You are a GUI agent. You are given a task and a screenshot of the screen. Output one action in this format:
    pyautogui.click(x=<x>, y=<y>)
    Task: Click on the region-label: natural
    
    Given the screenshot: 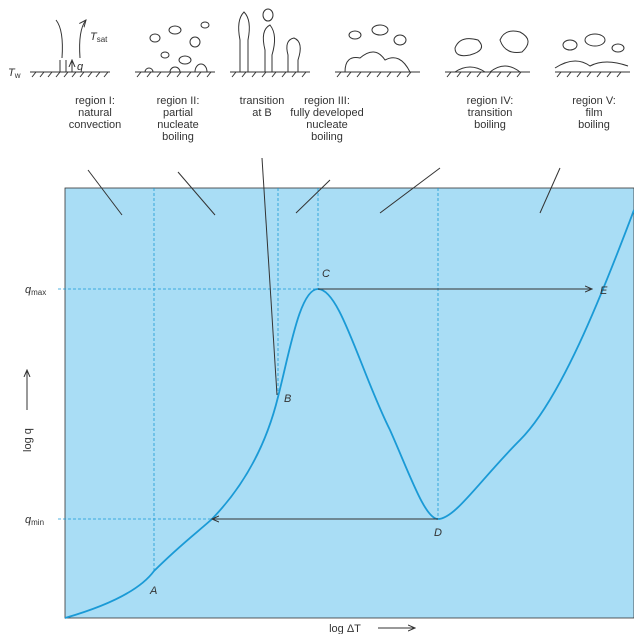 What is the action you would take?
    pyautogui.click(x=95, y=113)
    